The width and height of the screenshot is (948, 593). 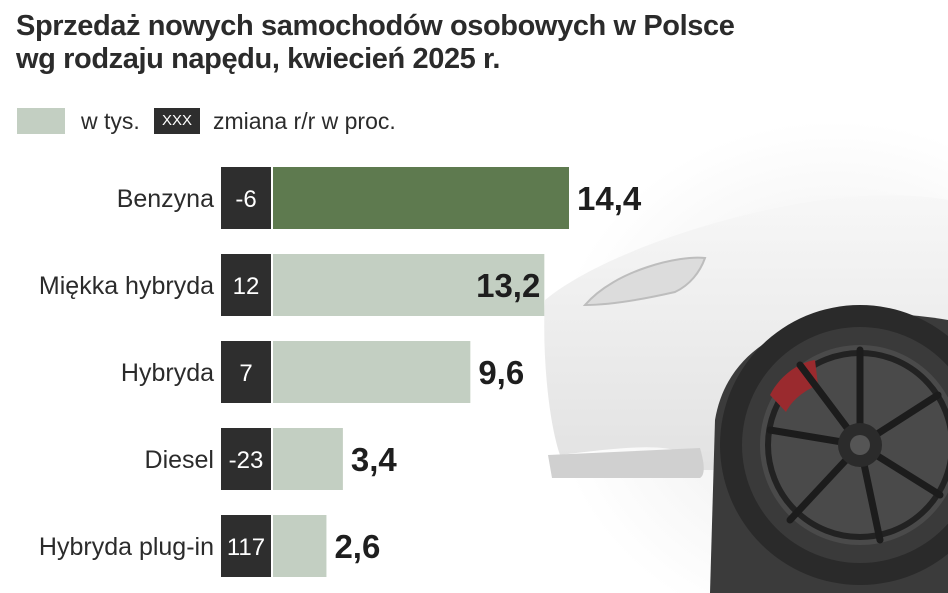 What do you see at coordinates (110, 121) in the screenshot?
I see `legend-value-label: w tys.` at bounding box center [110, 121].